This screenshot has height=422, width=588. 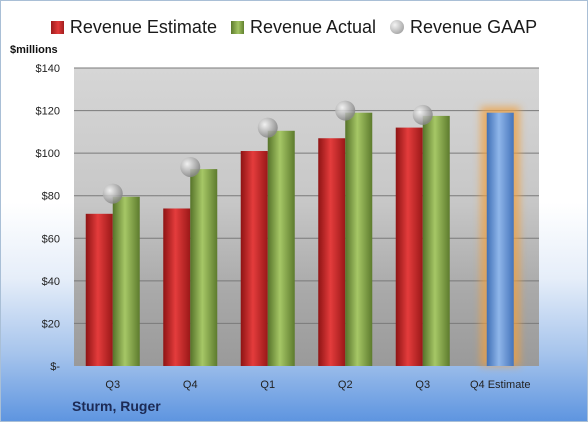 What do you see at coordinates (48, 112) in the screenshot?
I see `y-tick-label: $120` at bounding box center [48, 112].